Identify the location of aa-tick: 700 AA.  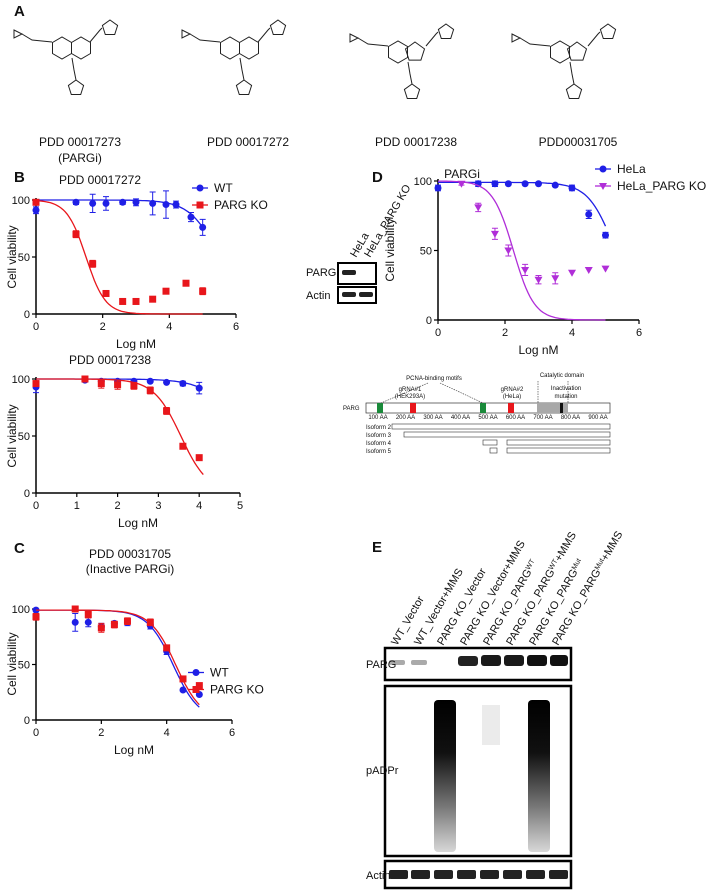
(542, 418).